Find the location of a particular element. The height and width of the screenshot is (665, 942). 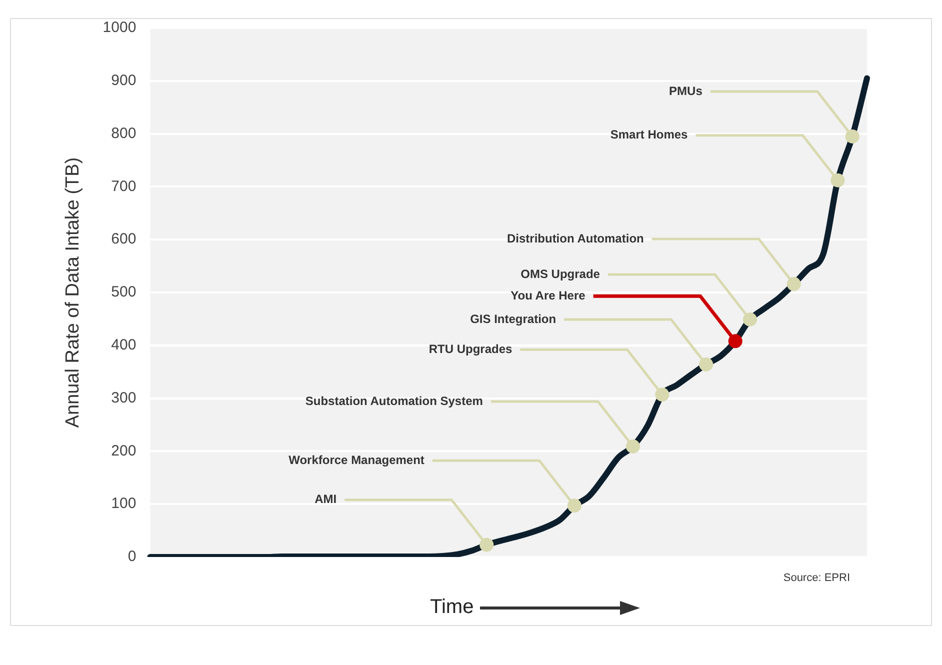

y-tick-label: 800 is located at coordinates (123, 133).